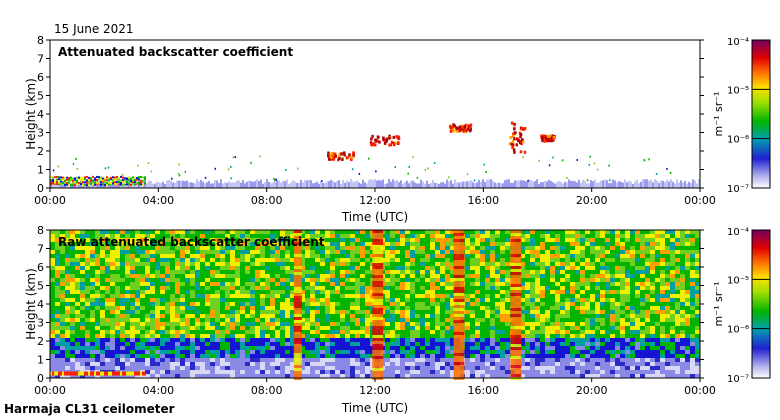 Image resolution: width=780 pixels, height=420 pixels. I want to click on date-label: 15 June 2021, so click(94, 29).